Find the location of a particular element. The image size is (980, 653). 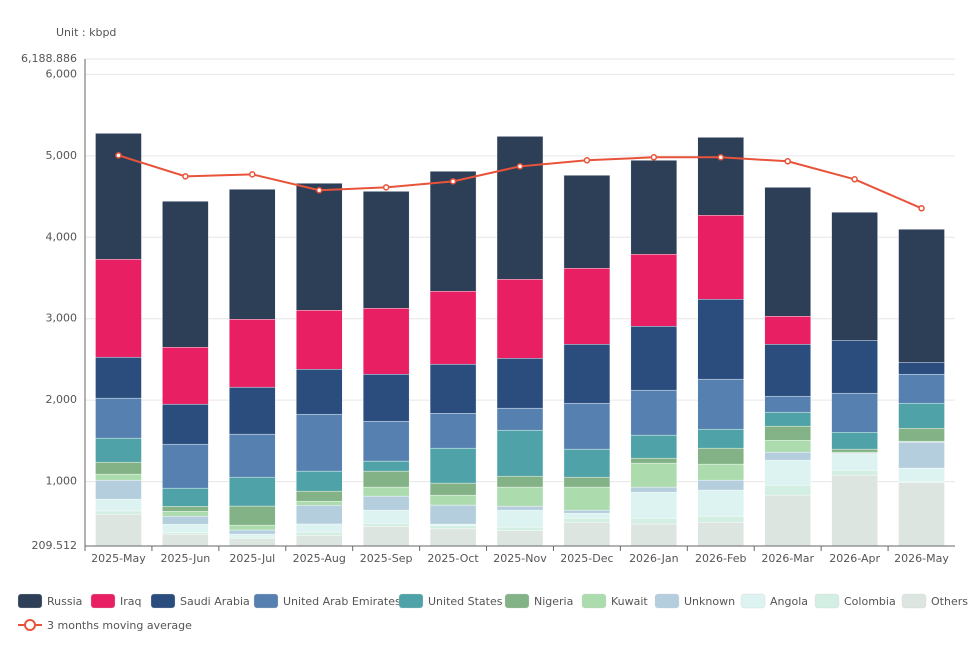

legend-label: Iraq is located at coordinates (131, 601).